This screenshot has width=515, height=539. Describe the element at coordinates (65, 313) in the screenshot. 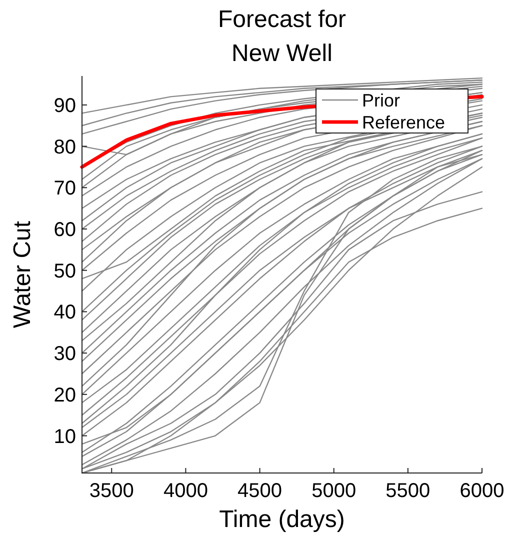

I see `y-tick-label: 40` at that location.